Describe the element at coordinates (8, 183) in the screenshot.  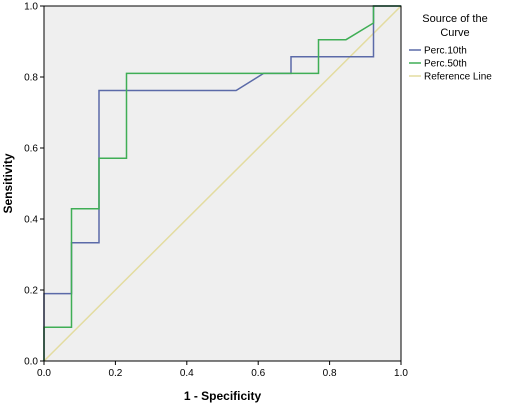
I see `y-axis-title: Sensitivity` at that location.